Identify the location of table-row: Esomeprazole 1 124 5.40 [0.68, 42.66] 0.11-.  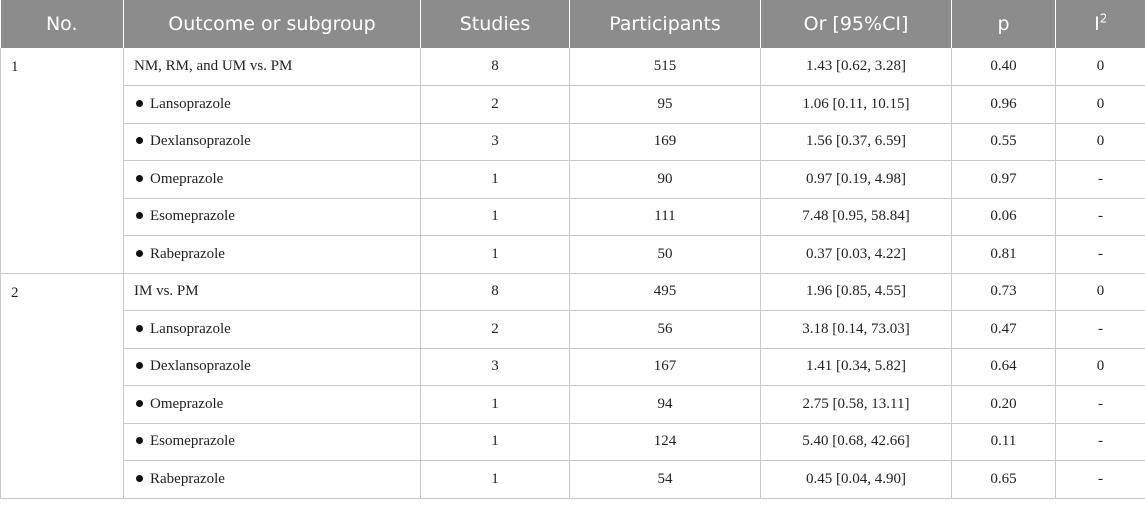
(573, 442).